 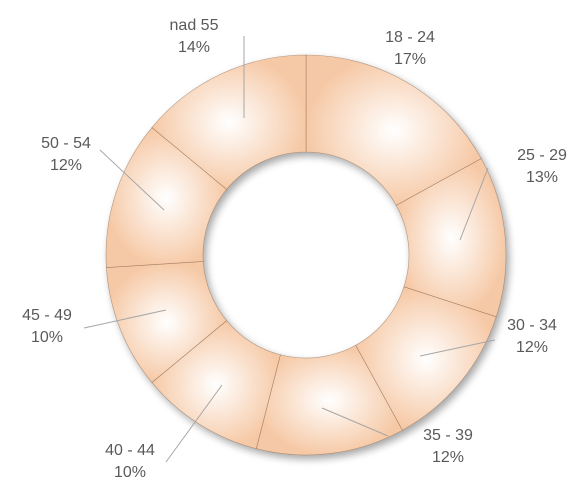 I want to click on category-label-50-54: 50 - 54, so click(x=66, y=143).